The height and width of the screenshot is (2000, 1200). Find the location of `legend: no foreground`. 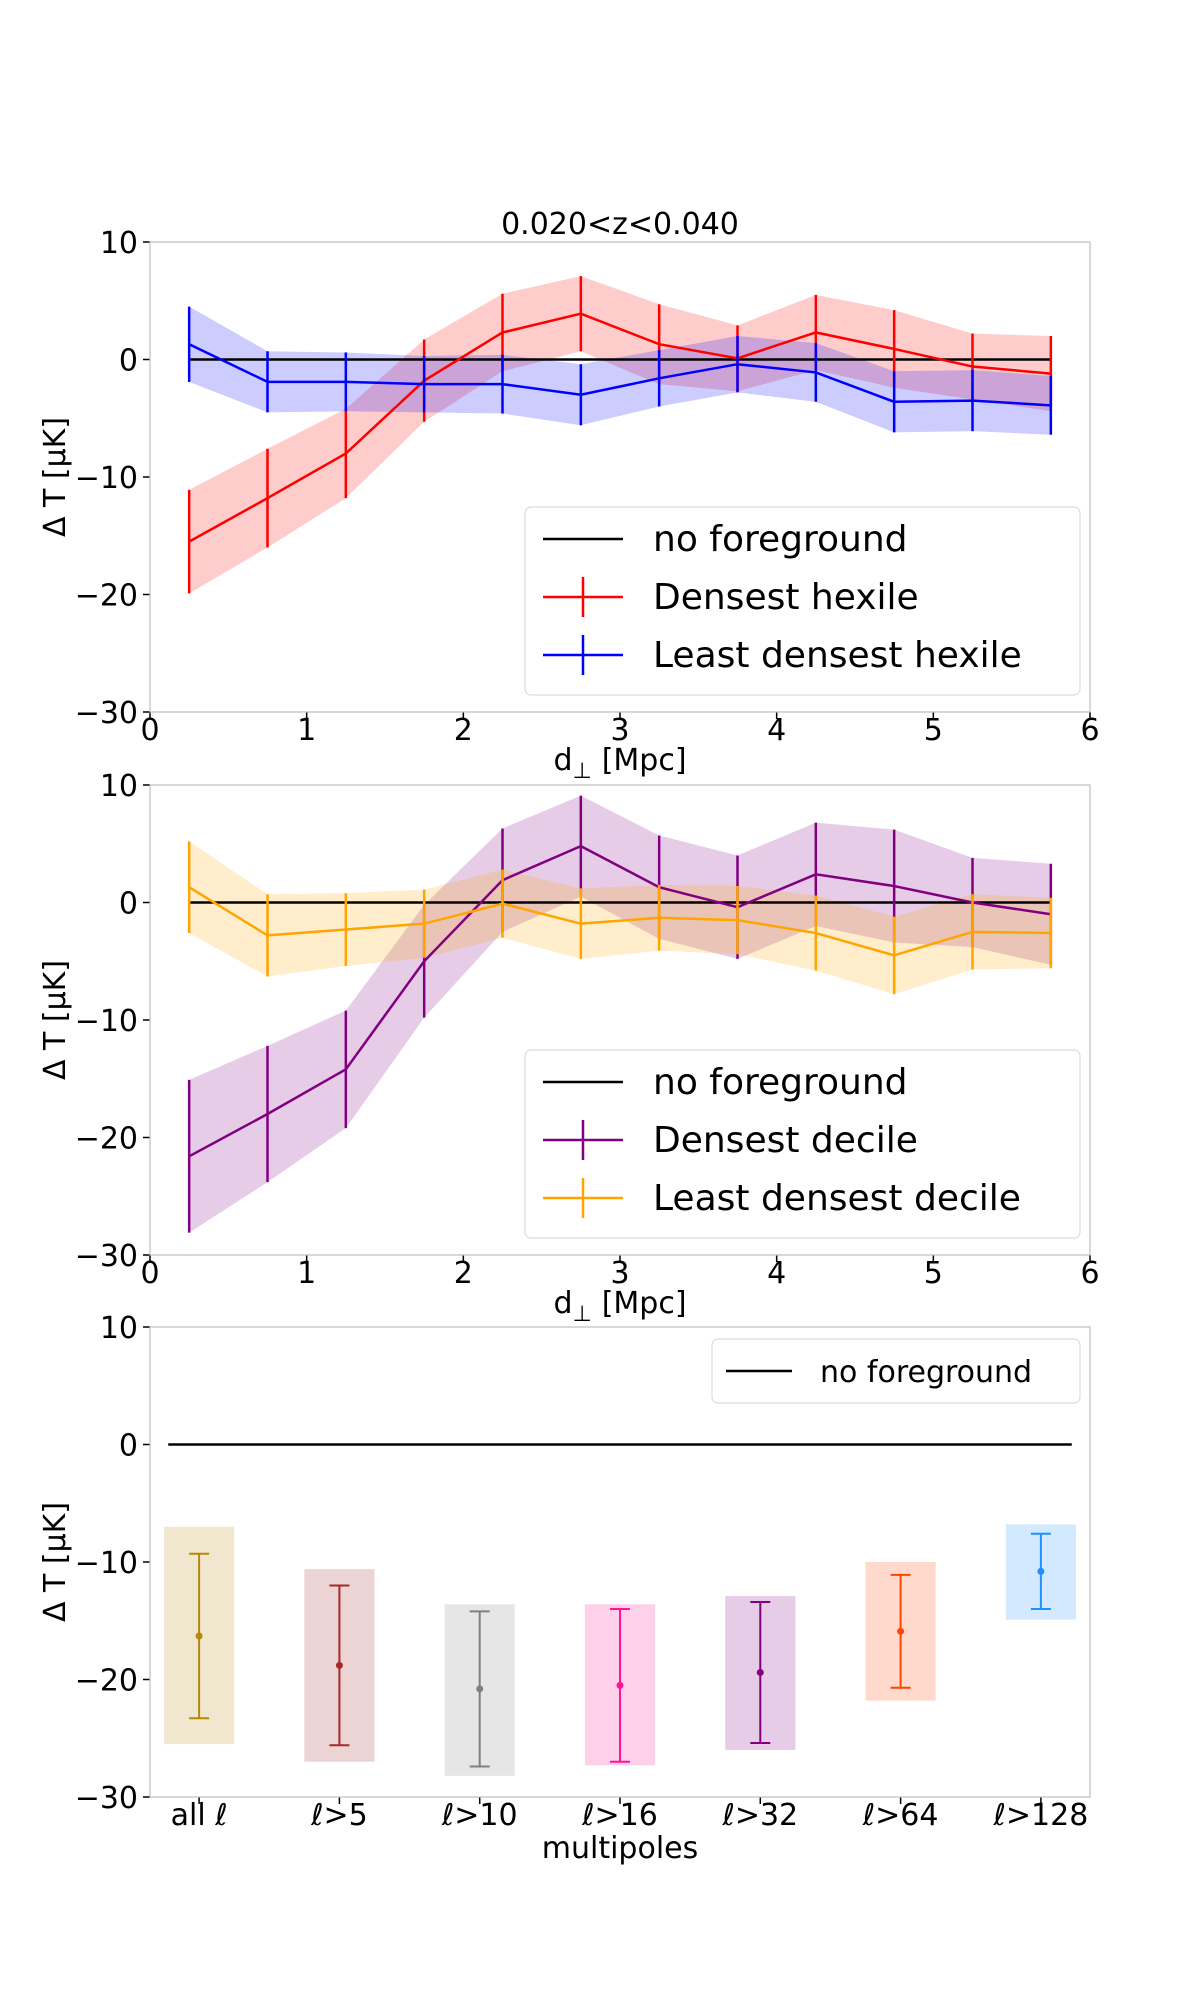

legend: no foreground is located at coordinates (896, 1371).